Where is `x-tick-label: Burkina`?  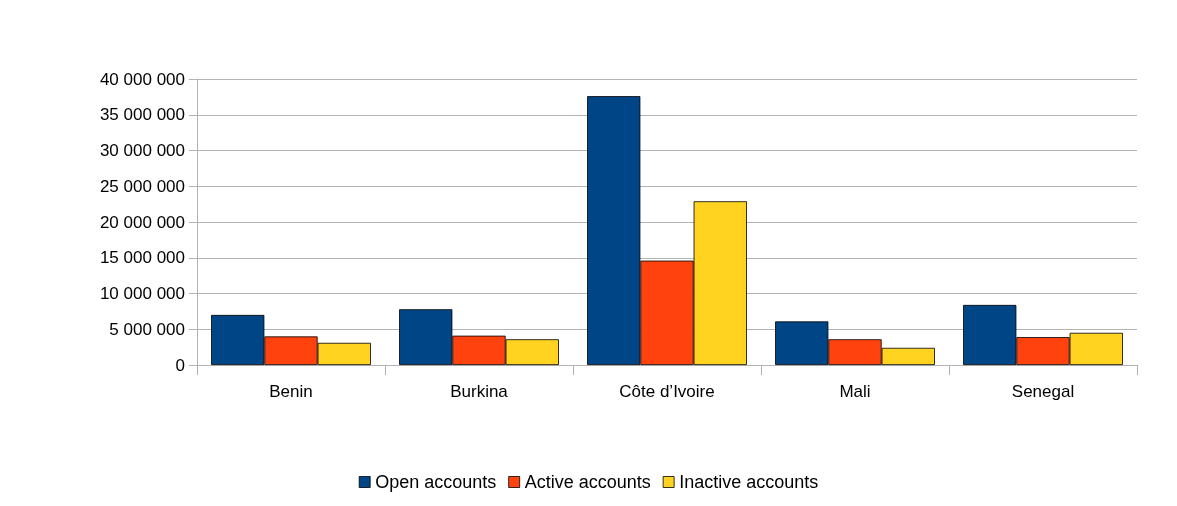
x-tick-label: Burkina is located at coordinates (479, 391).